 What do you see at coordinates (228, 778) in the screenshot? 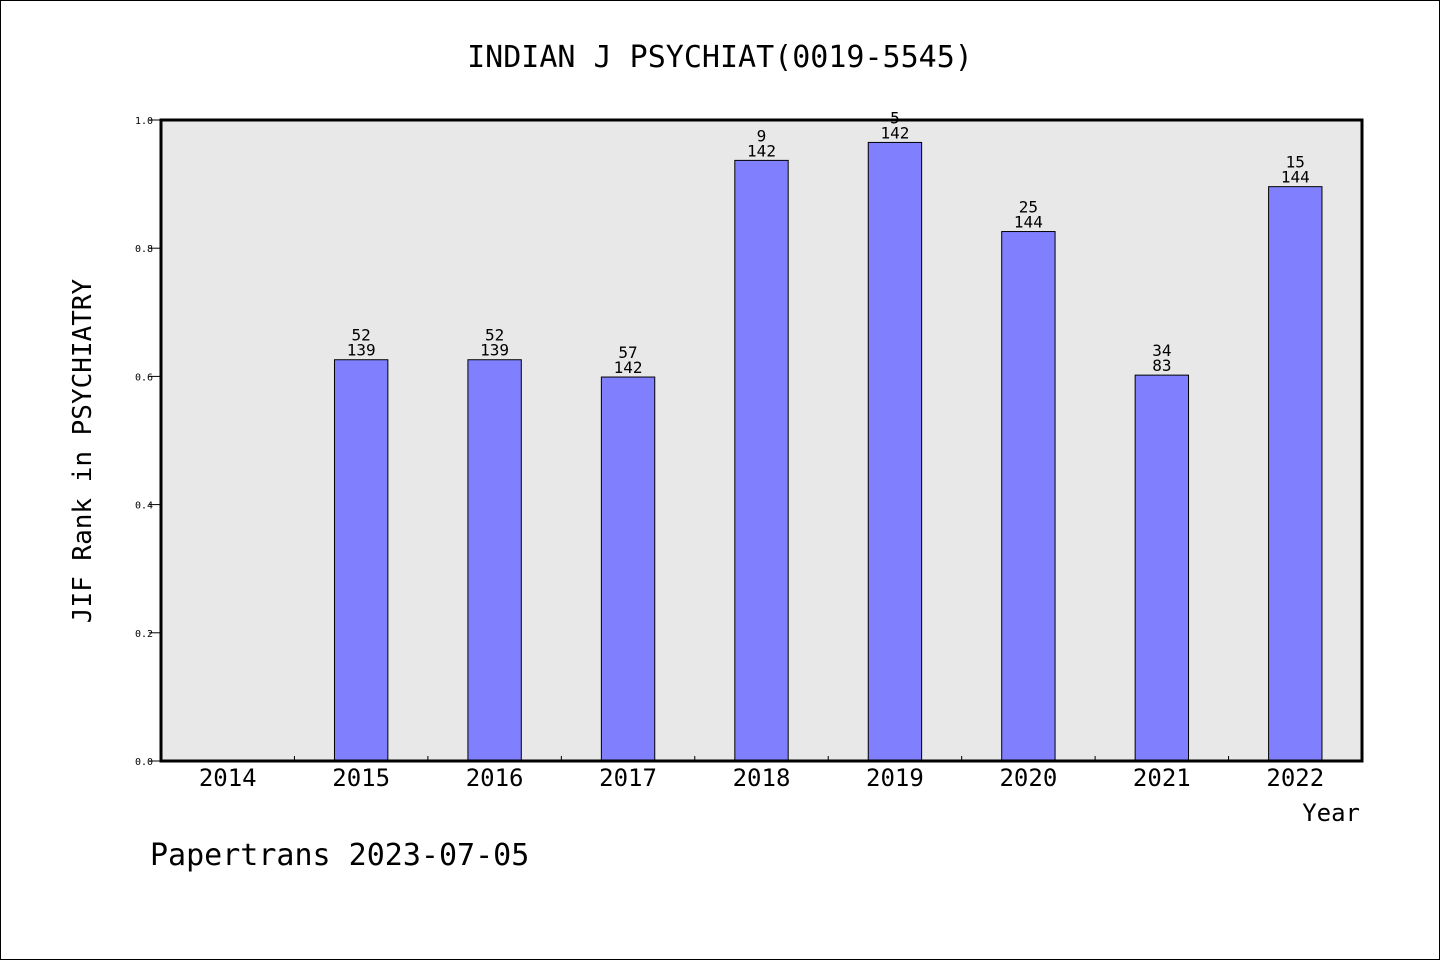
I see `x-tick-label: 2014` at bounding box center [228, 778].